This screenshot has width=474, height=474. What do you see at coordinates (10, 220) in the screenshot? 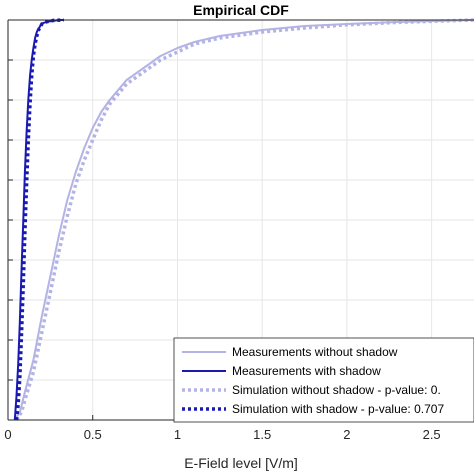
I see `y-ticks` at bounding box center [10, 220].